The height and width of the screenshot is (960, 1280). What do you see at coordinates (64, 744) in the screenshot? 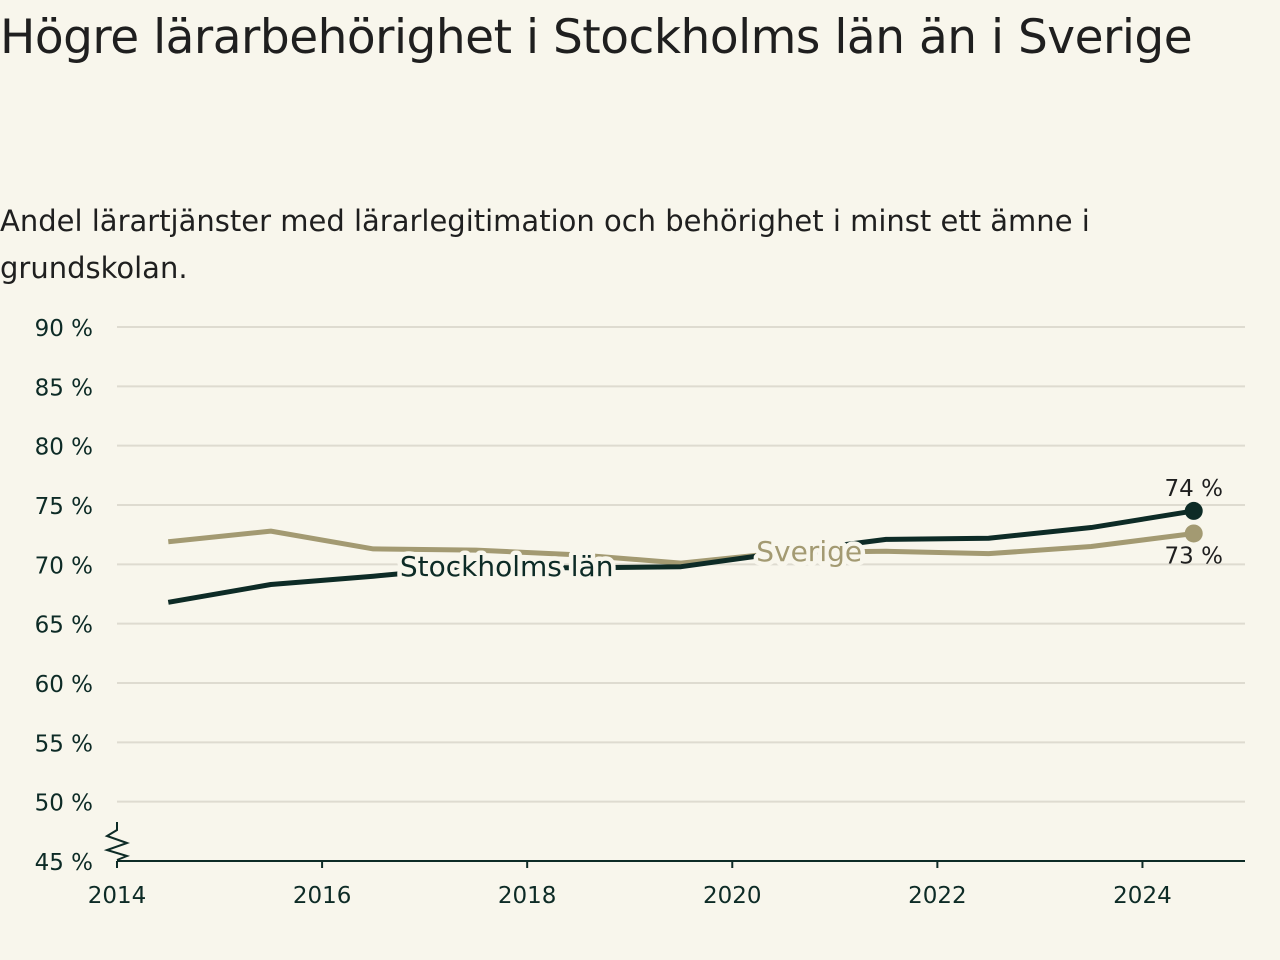
I see `y-tick-label: 55 %` at bounding box center [64, 744].